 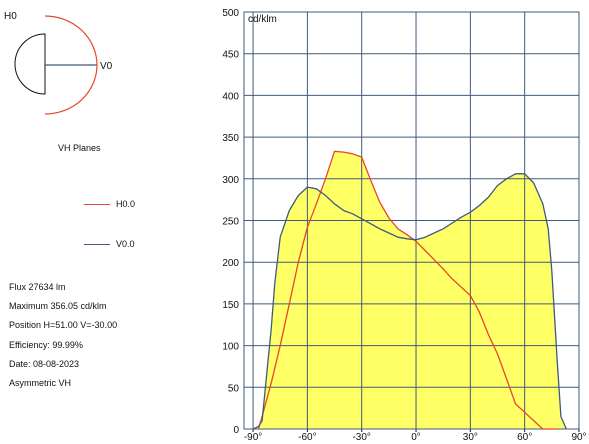 I want to click on date-text: Date: 08-08-2023, so click(x=44, y=363).